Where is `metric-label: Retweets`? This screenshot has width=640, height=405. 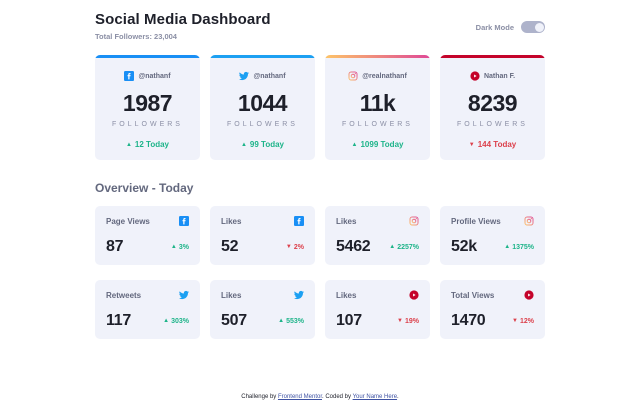 metric-label: Retweets is located at coordinates (124, 295).